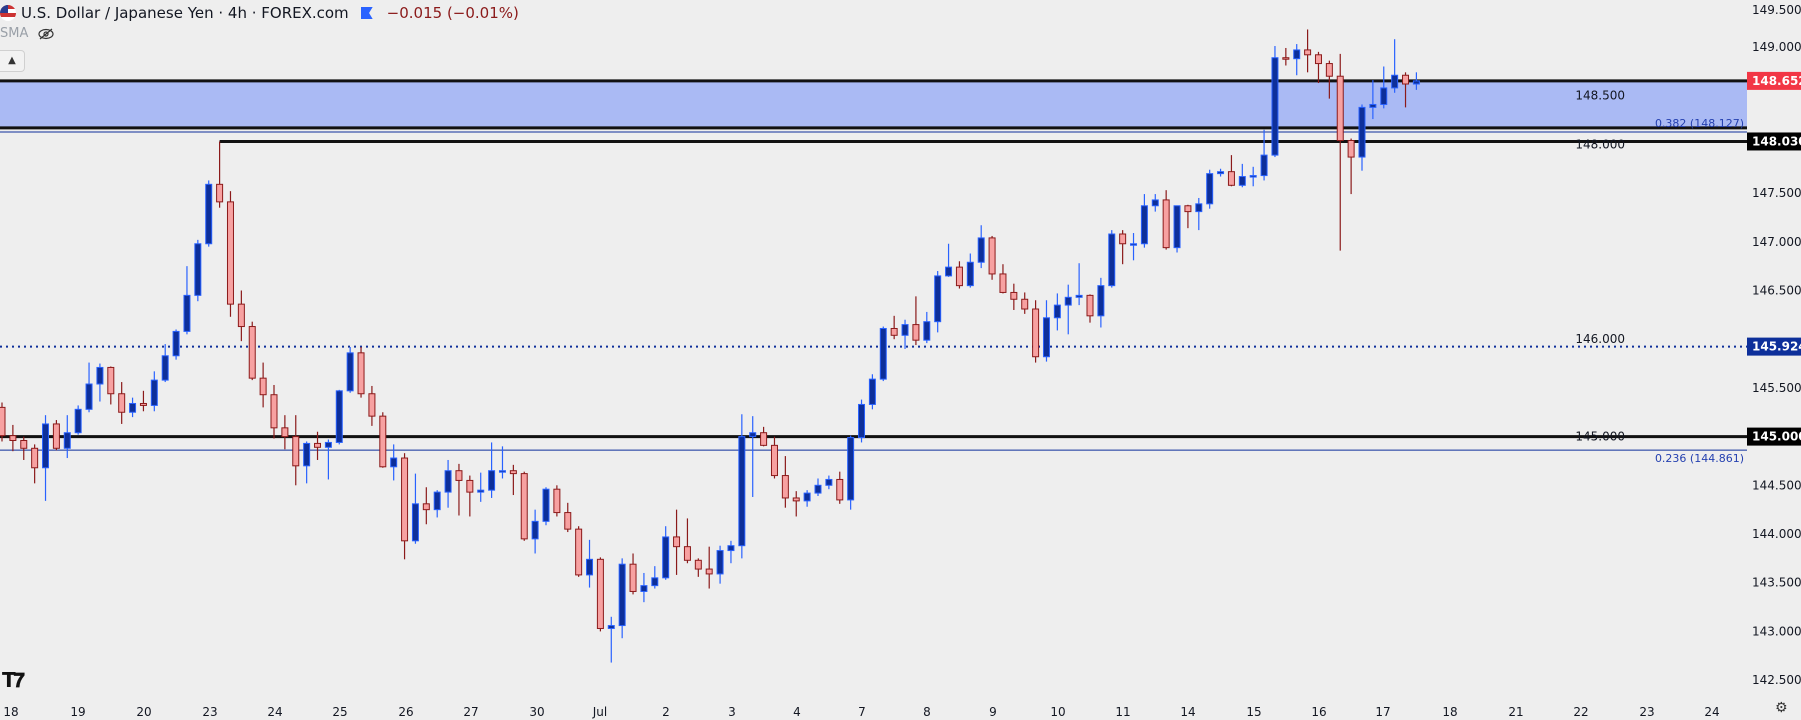 The height and width of the screenshot is (720, 1801). Describe the element at coordinates (873, 104) in the screenshot. I see `support-zone` at that location.